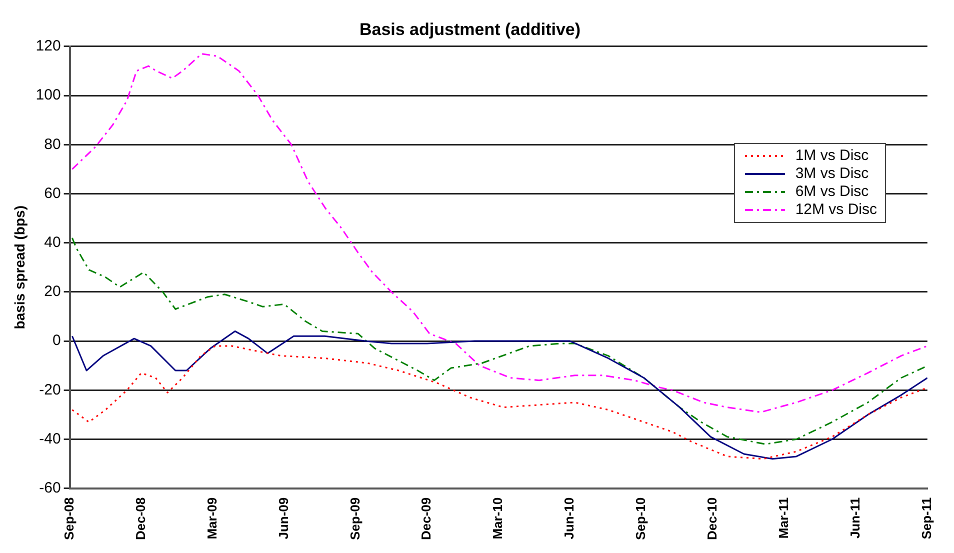  I want to click on y-tick-label: -60, so click(50, 488).